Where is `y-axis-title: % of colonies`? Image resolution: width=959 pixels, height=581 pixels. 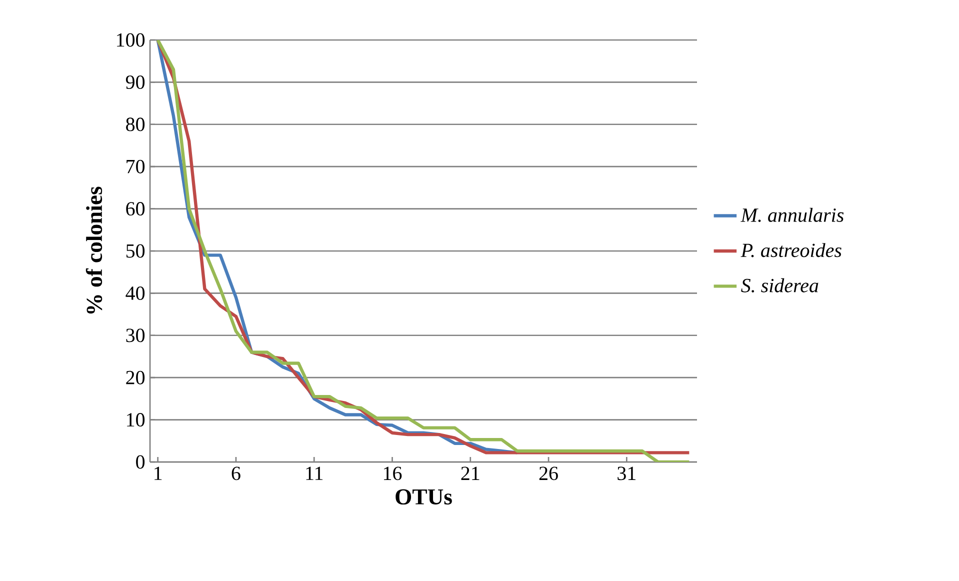 y-axis-title: % of colonies is located at coordinates (94, 250).